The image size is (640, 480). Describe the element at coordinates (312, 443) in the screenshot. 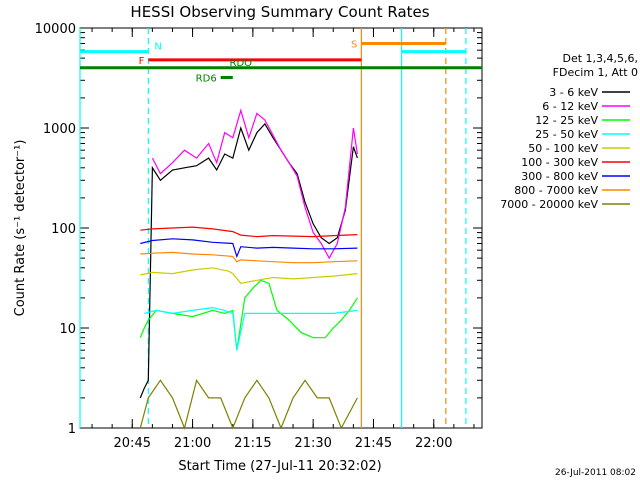

I see `x-tick-label: 21:30` at that location.